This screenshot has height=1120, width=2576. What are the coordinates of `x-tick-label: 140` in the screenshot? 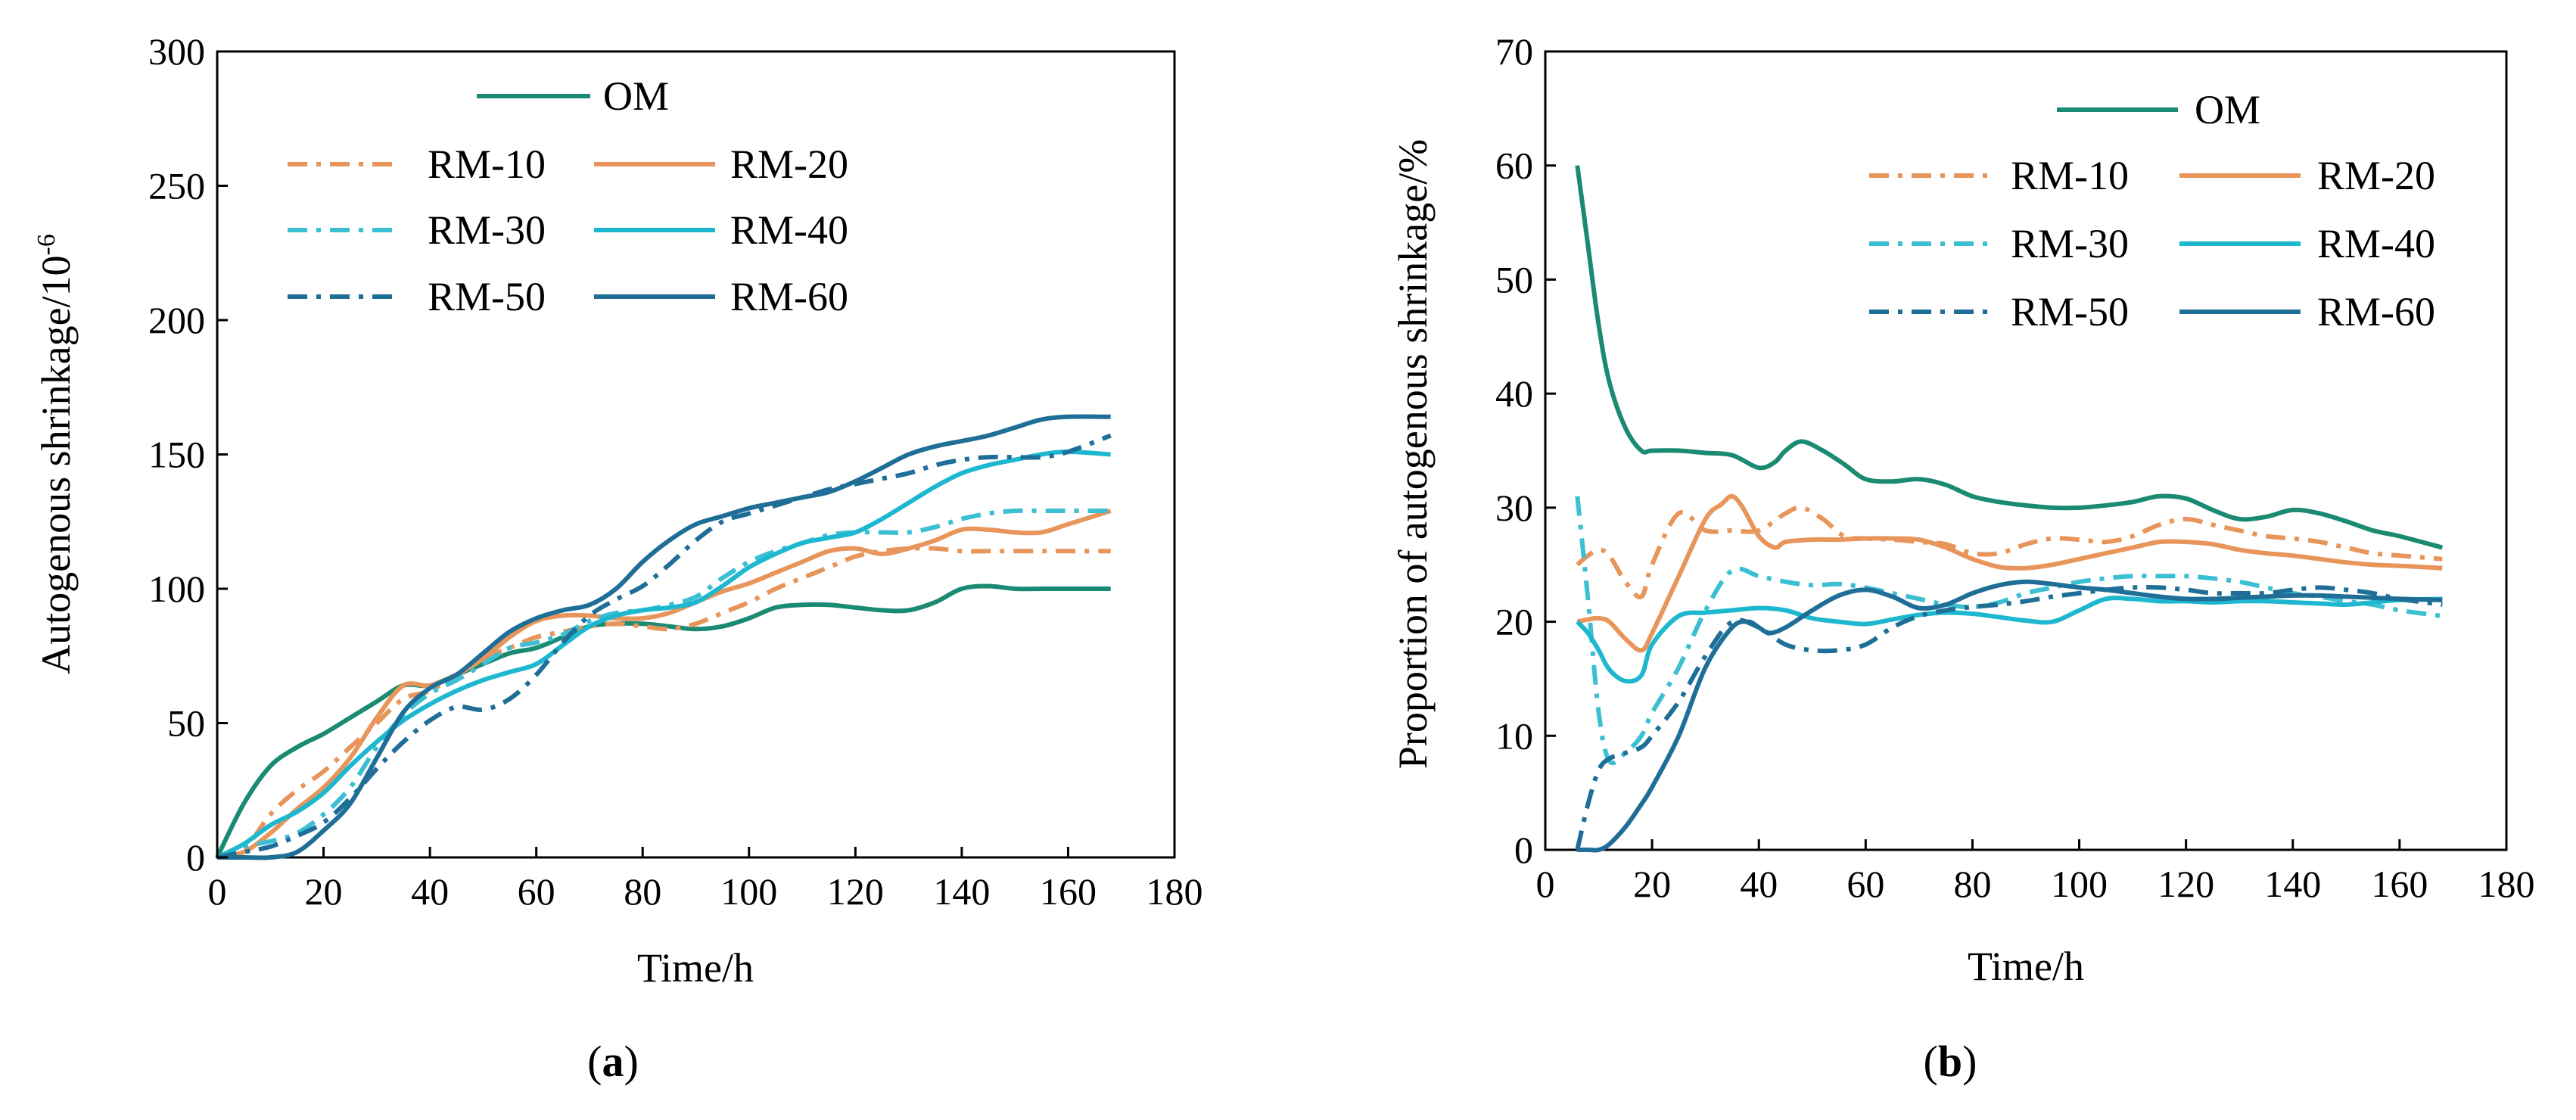 It's located at (2292, 884).